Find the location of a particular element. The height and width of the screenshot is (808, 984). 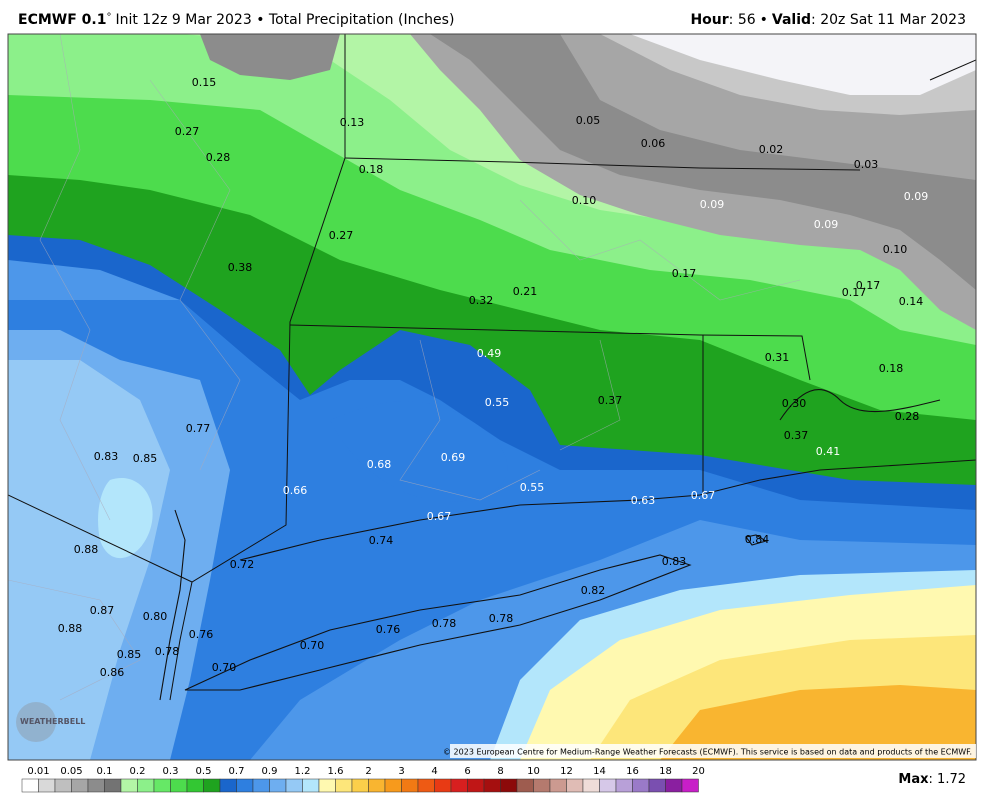

value-label: 0.02 is located at coordinates (771, 149).